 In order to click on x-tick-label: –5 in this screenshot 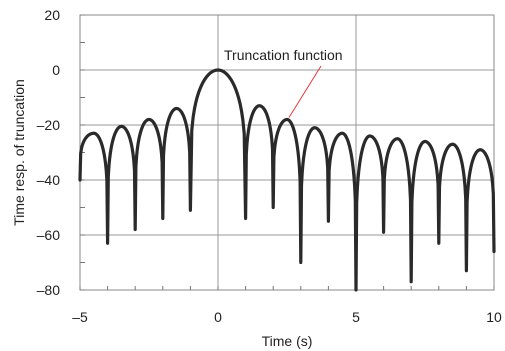, I will do `click(80, 317)`.